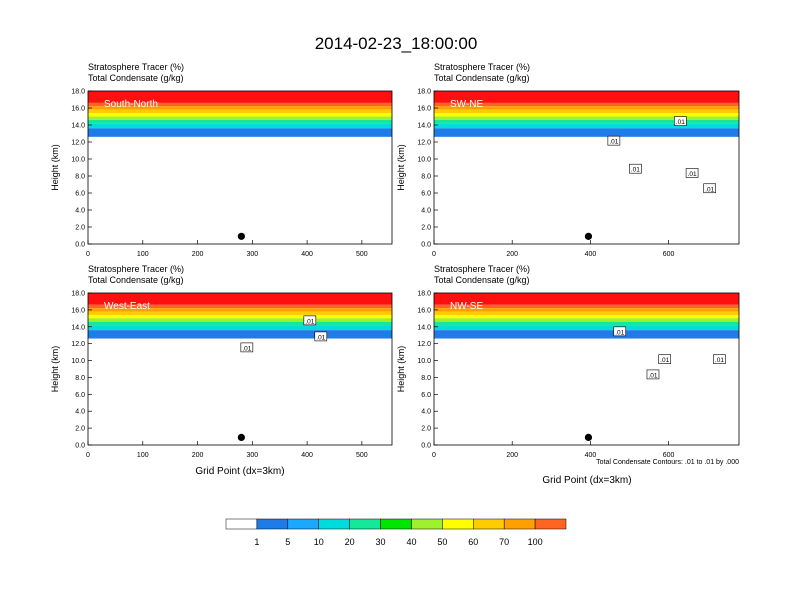 The image size is (792, 612). What do you see at coordinates (535, 542) in the screenshot?
I see `colorbar-label-9: 100` at bounding box center [535, 542].